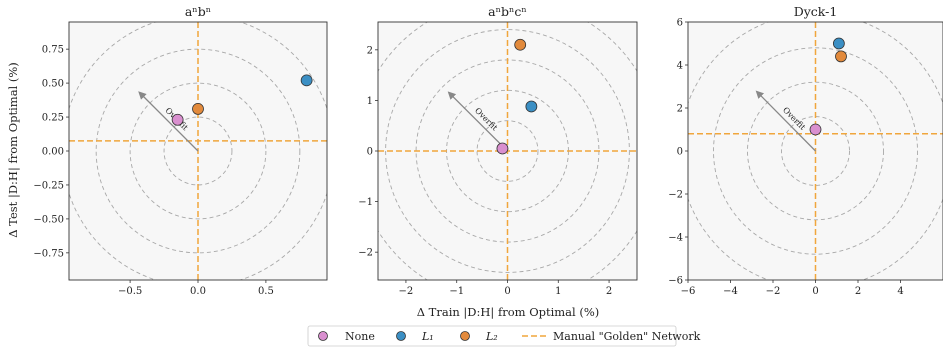  What do you see at coordinates (53, 118) in the screenshot?
I see `y-tick-label: 0.25` at bounding box center [53, 118].